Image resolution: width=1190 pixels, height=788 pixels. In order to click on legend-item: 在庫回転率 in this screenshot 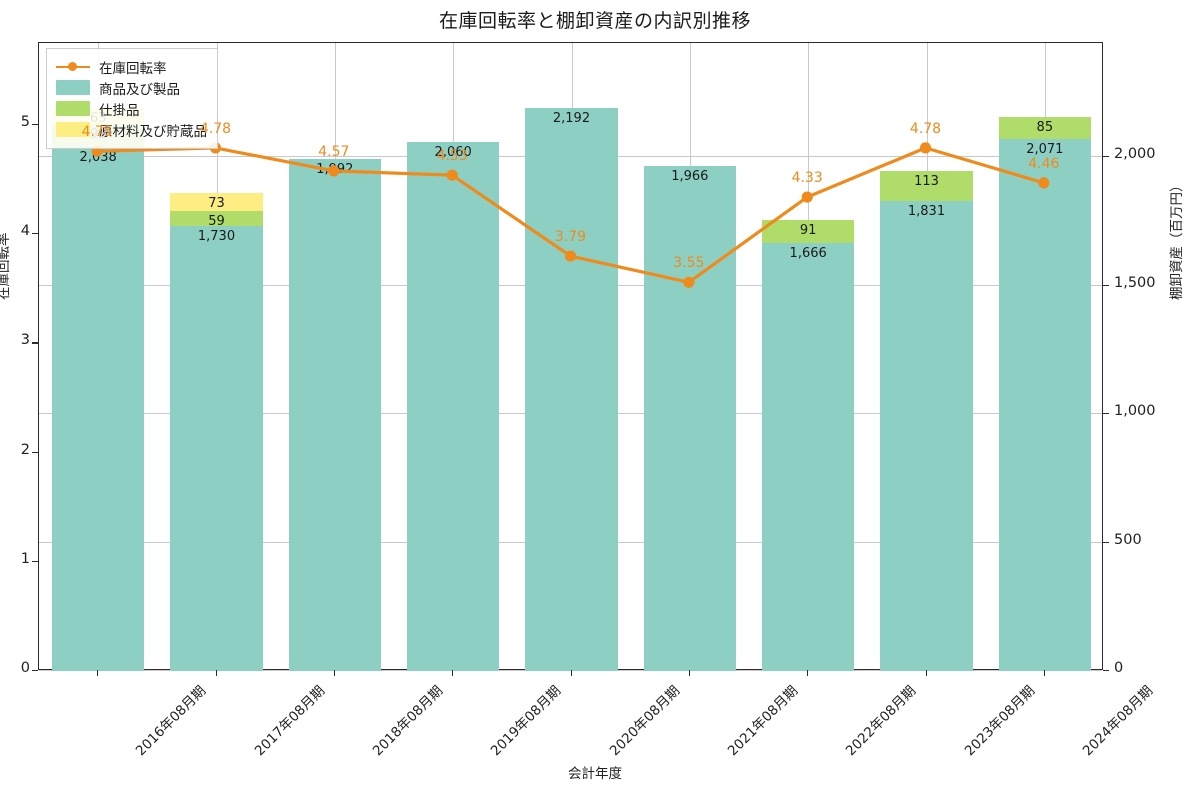, I will do `click(131, 66)`.